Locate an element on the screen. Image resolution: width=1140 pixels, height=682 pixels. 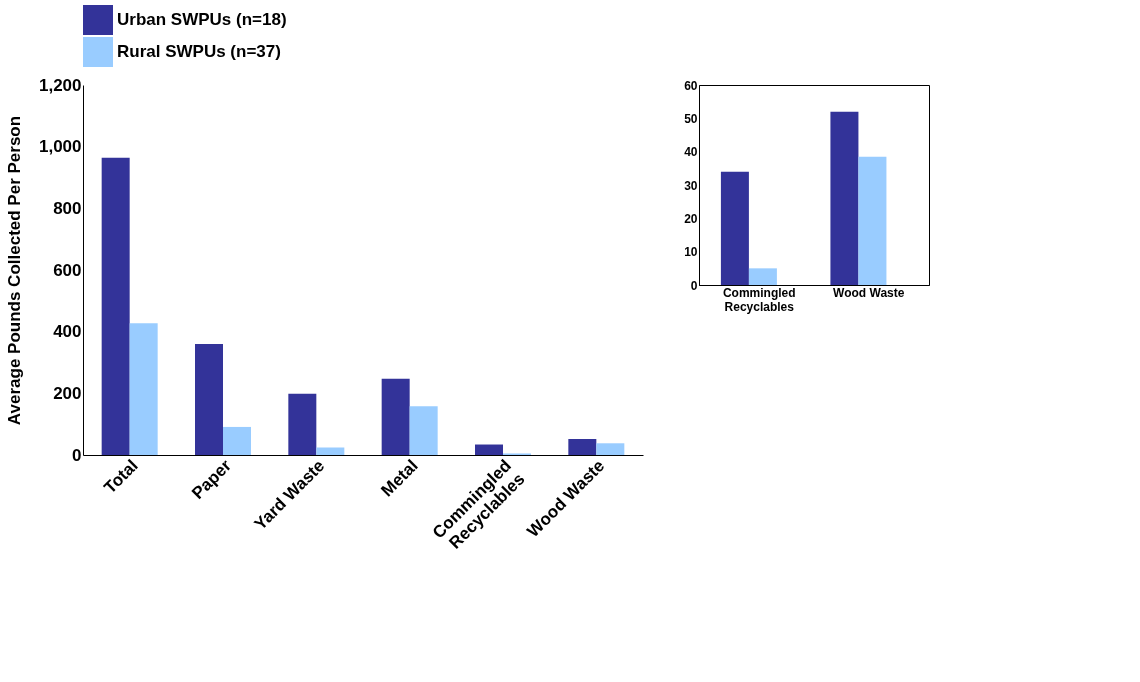
x-tick-label: Commingled Recyclables is located at coordinates (759, 299).